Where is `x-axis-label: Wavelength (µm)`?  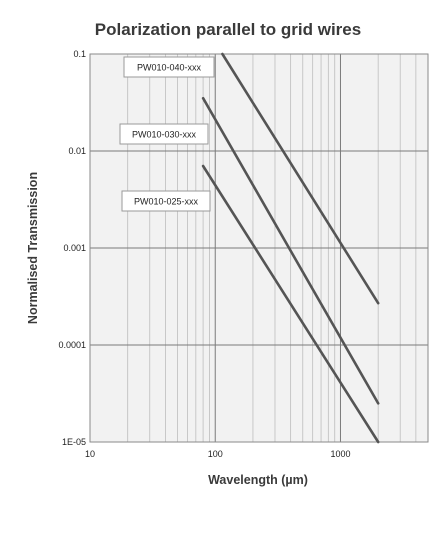 x-axis-label: Wavelength (µm) is located at coordinates (258, 480).